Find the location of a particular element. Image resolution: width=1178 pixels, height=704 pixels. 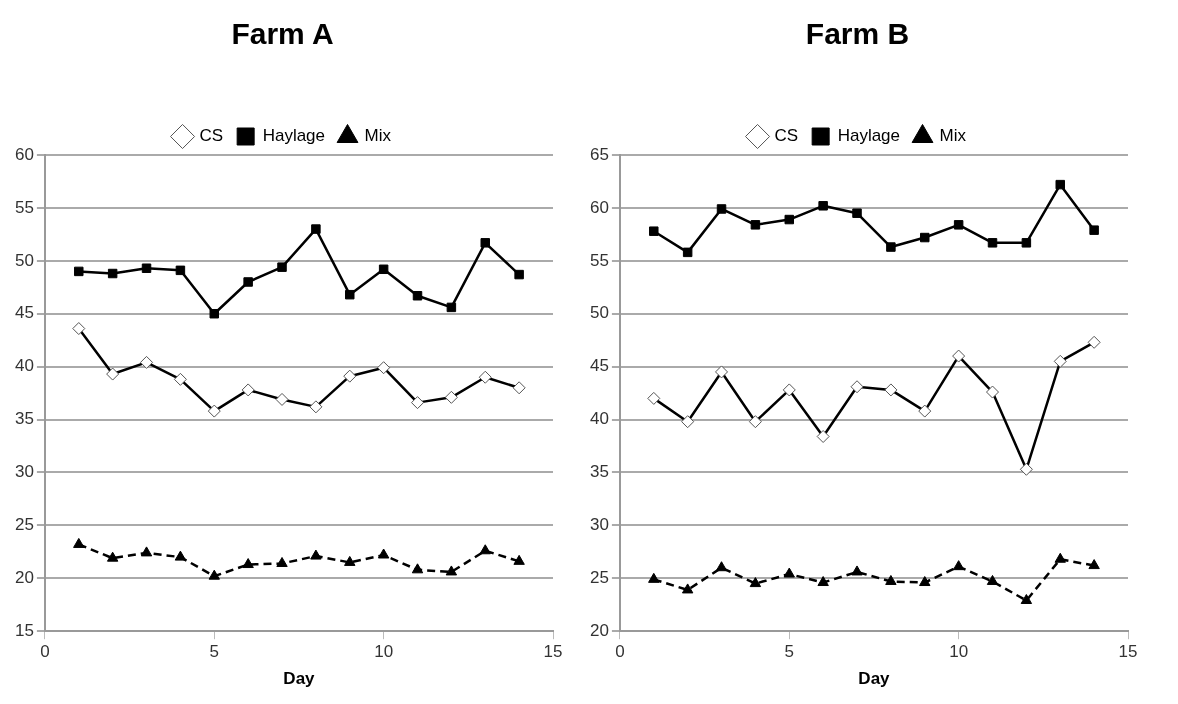

chart-title: Farm A is located at coordinates (282, 34).